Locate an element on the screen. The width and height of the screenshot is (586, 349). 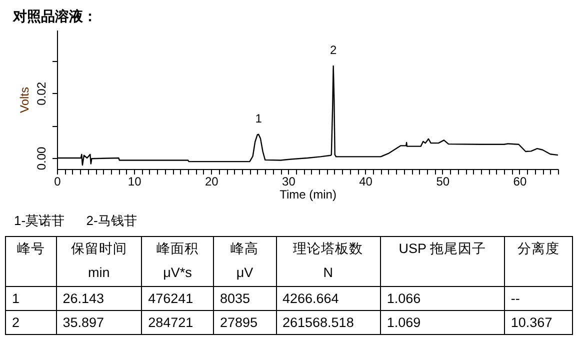
text: 1.069 is located at coordinates (442, 322).